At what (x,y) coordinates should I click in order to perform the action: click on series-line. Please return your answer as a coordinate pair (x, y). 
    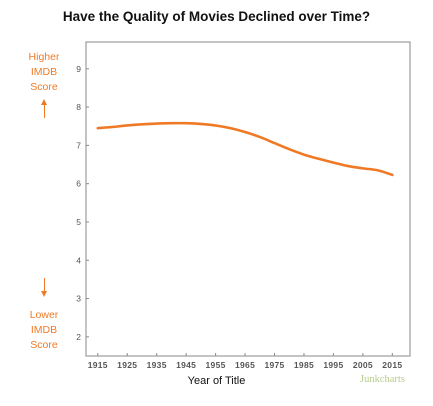
    Looking at the image, I should click on (245, 149).